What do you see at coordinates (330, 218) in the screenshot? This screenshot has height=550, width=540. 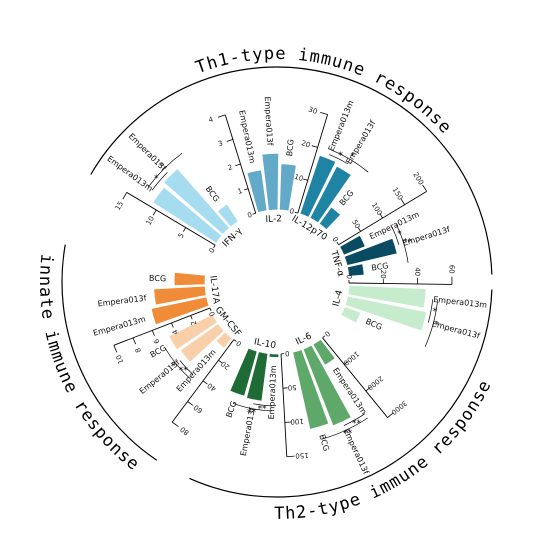 I see `bar-il-12p70-bcg` at bounding box center [330, 218].